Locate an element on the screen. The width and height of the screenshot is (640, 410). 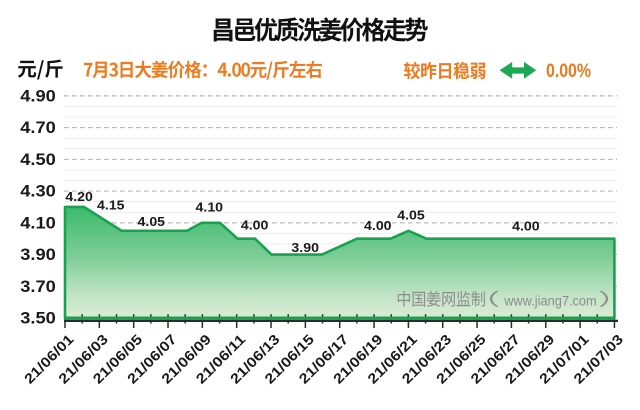
svg-text: 3.50 is located at coordinates (38, 318).